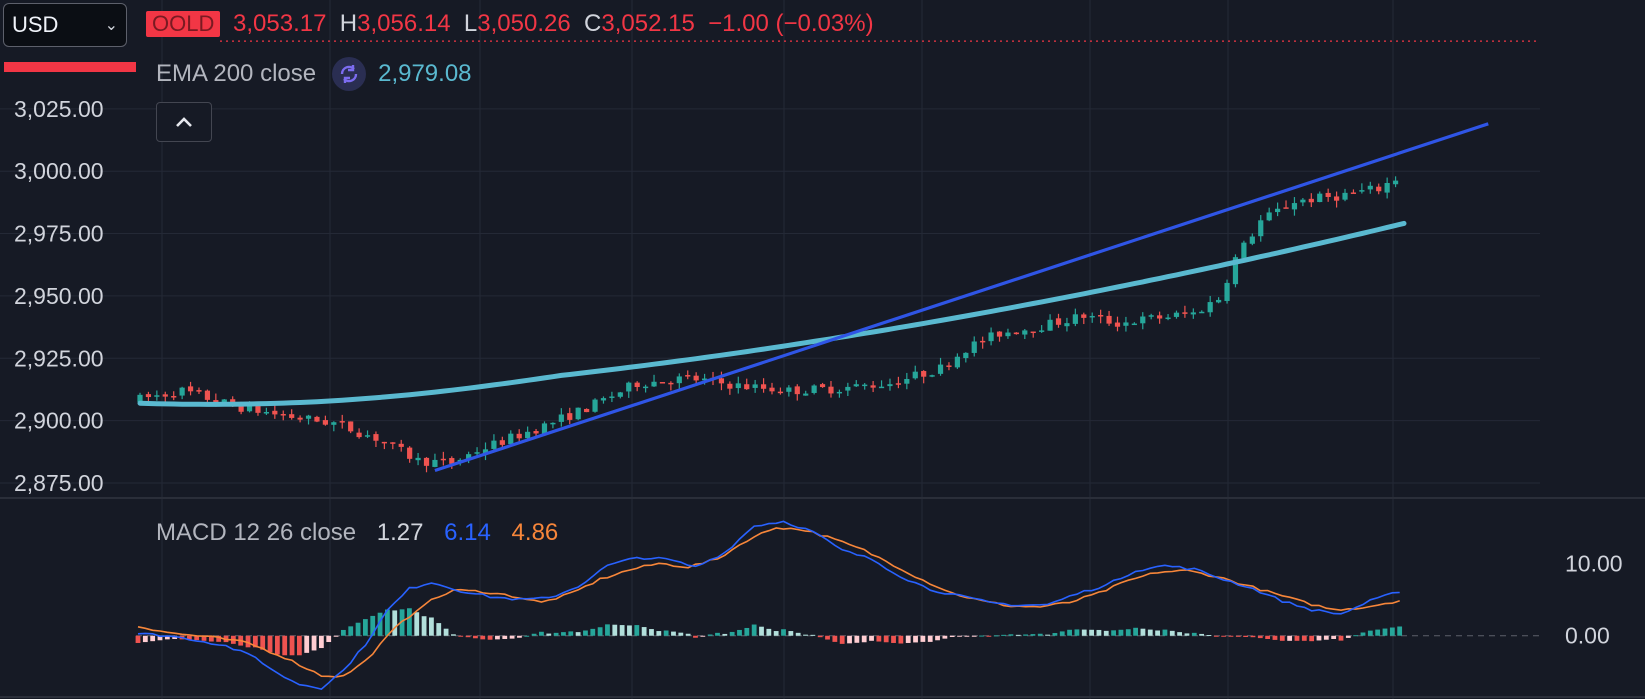 The height and width of the screenshot is (699, 1645). I want to click on currency-select: USD ⌄, so click(65, 25).